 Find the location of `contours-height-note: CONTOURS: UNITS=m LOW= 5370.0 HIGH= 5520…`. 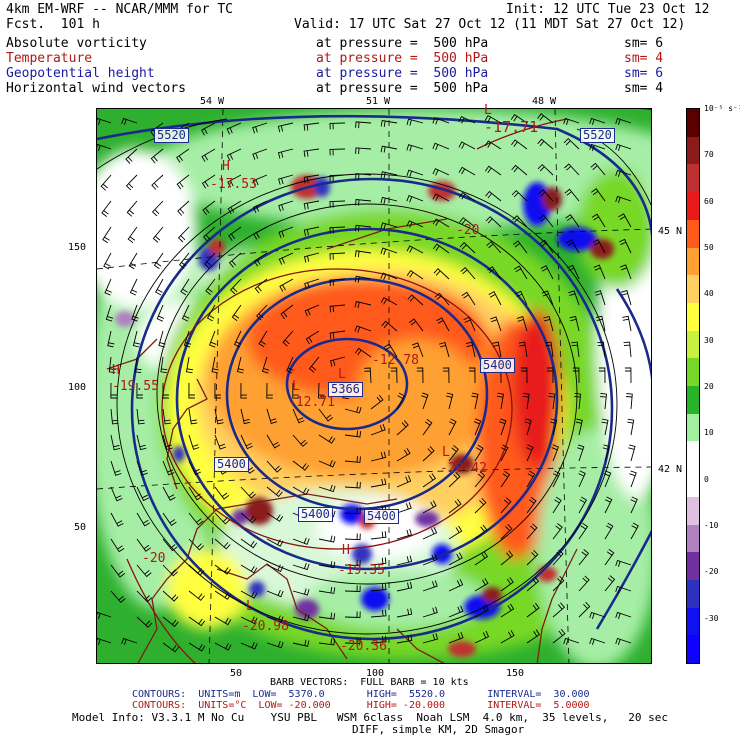

contours-height-note: CONTOURS: UNITS=m LOW= 5370.0 HIGH= 5520… is located at coordinates (361, 694).